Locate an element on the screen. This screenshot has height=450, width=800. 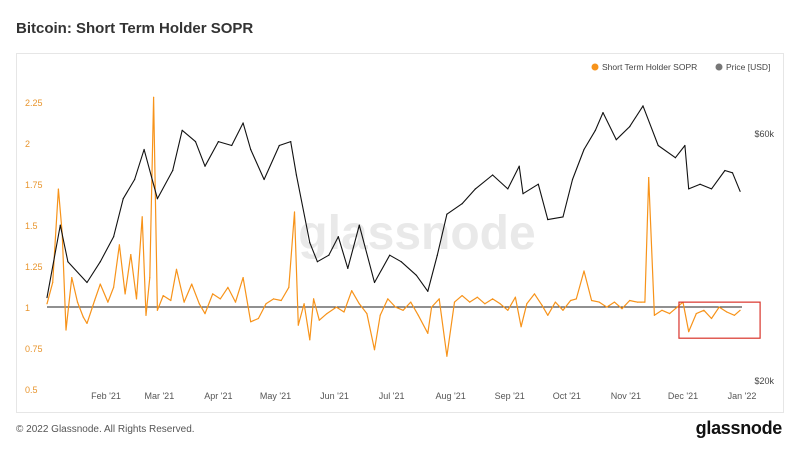
chart-title: Bitcoin: Short Term Holder SOPR is located at coordinates (135, 28).